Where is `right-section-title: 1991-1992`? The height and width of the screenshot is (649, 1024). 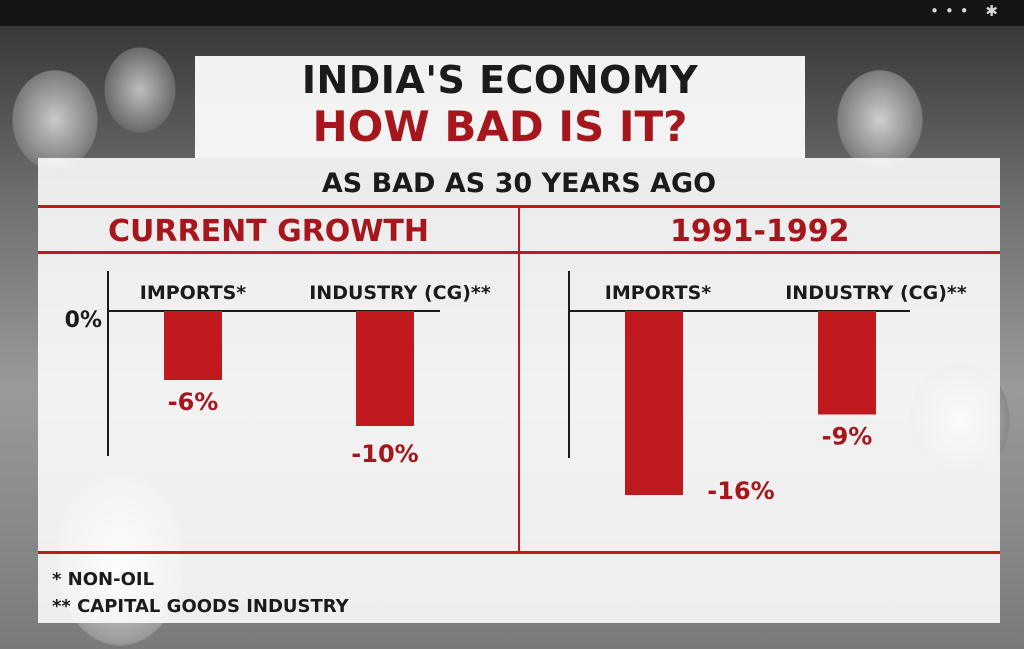 right-section-title: 1991-1992 is located at coordinates (760, 231).